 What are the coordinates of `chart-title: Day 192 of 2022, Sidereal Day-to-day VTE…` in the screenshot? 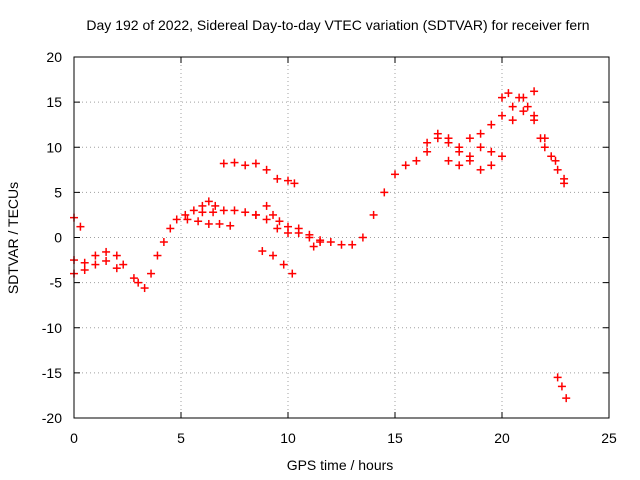 It's located at (337, 25).